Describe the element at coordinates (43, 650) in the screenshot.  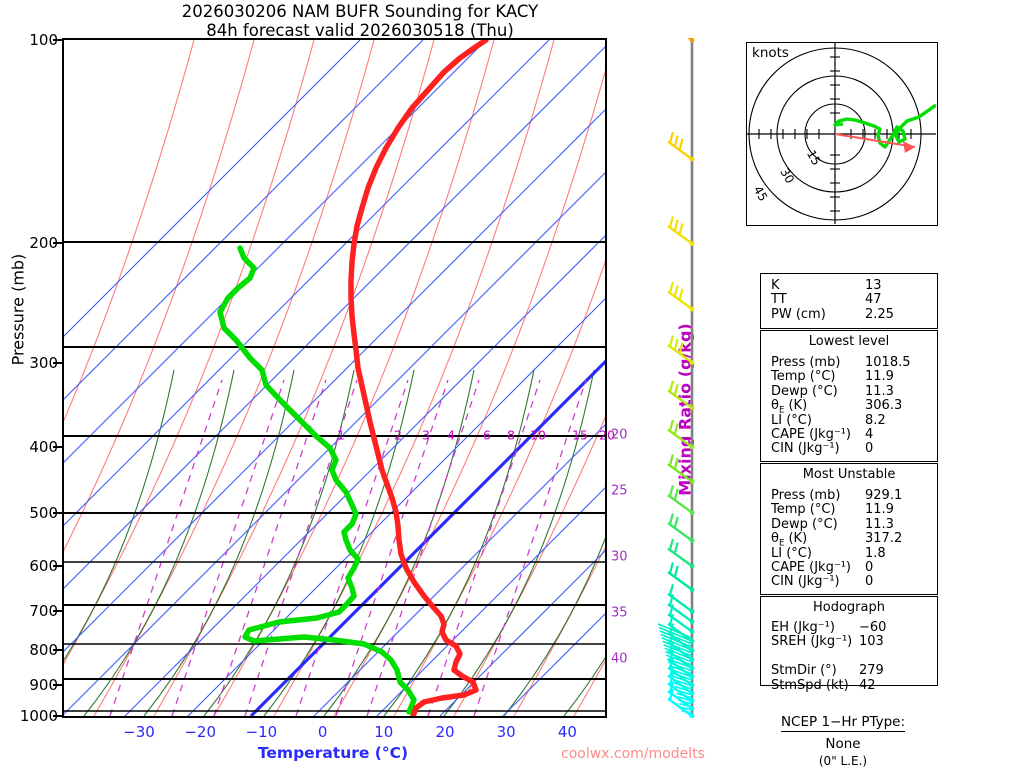
I see `pressure-tick-800: 800` at that location.